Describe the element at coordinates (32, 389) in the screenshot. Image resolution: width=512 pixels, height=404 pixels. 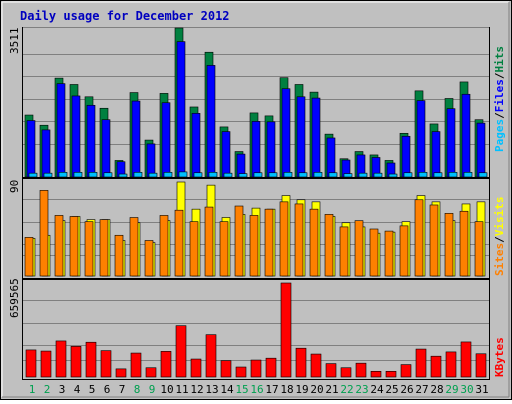
I see `x-tick-label: 1` at that location.